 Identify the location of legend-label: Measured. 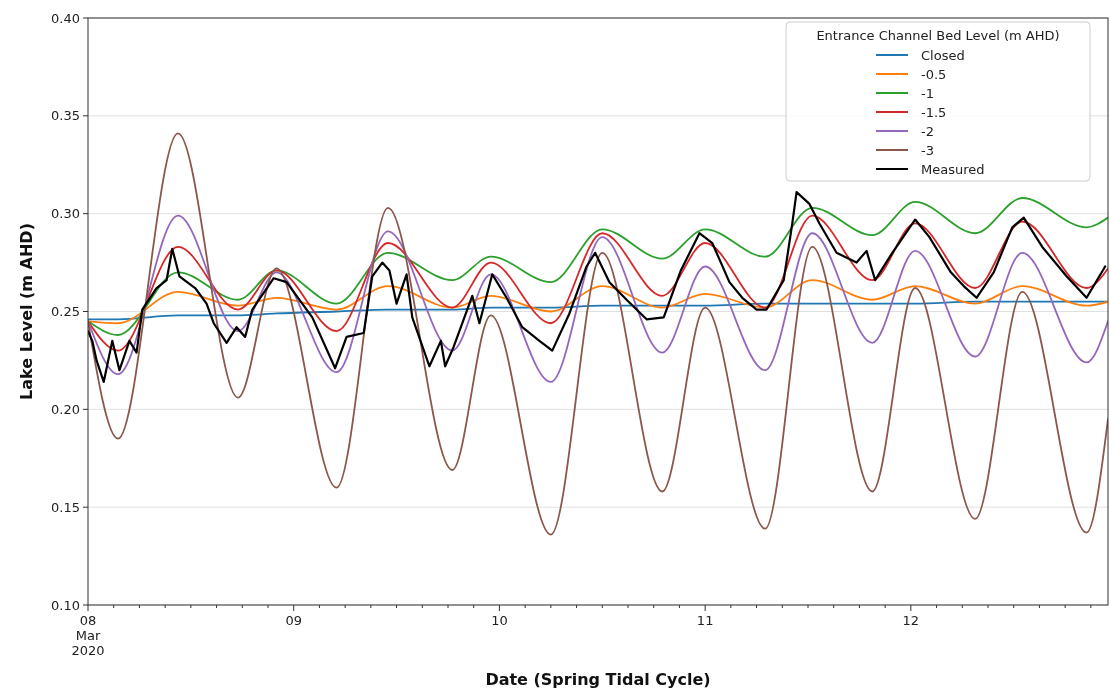
(953, 169).